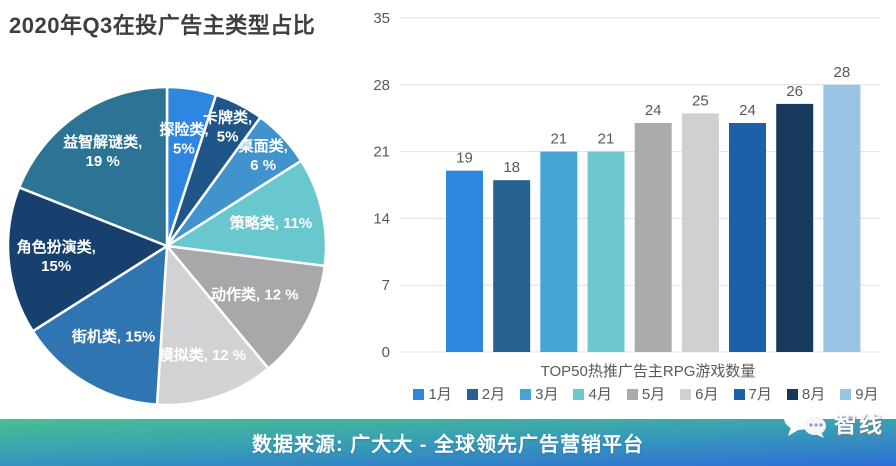 The image size is (896, 466). What do you see at coordinates (263, 146) in the screenshot?
I see `pie-slice-label-3: 桌面类,` at bounding box center [263, 146].